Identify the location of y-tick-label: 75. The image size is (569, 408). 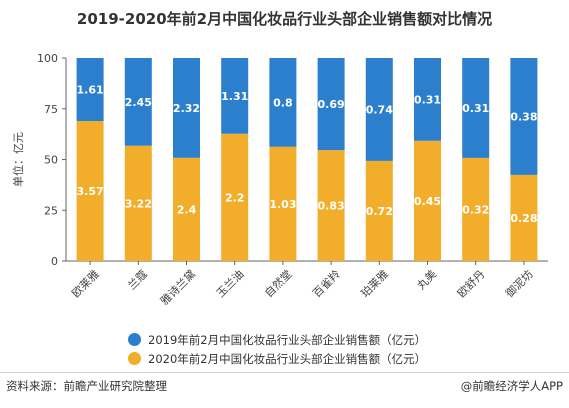
(51, 109).